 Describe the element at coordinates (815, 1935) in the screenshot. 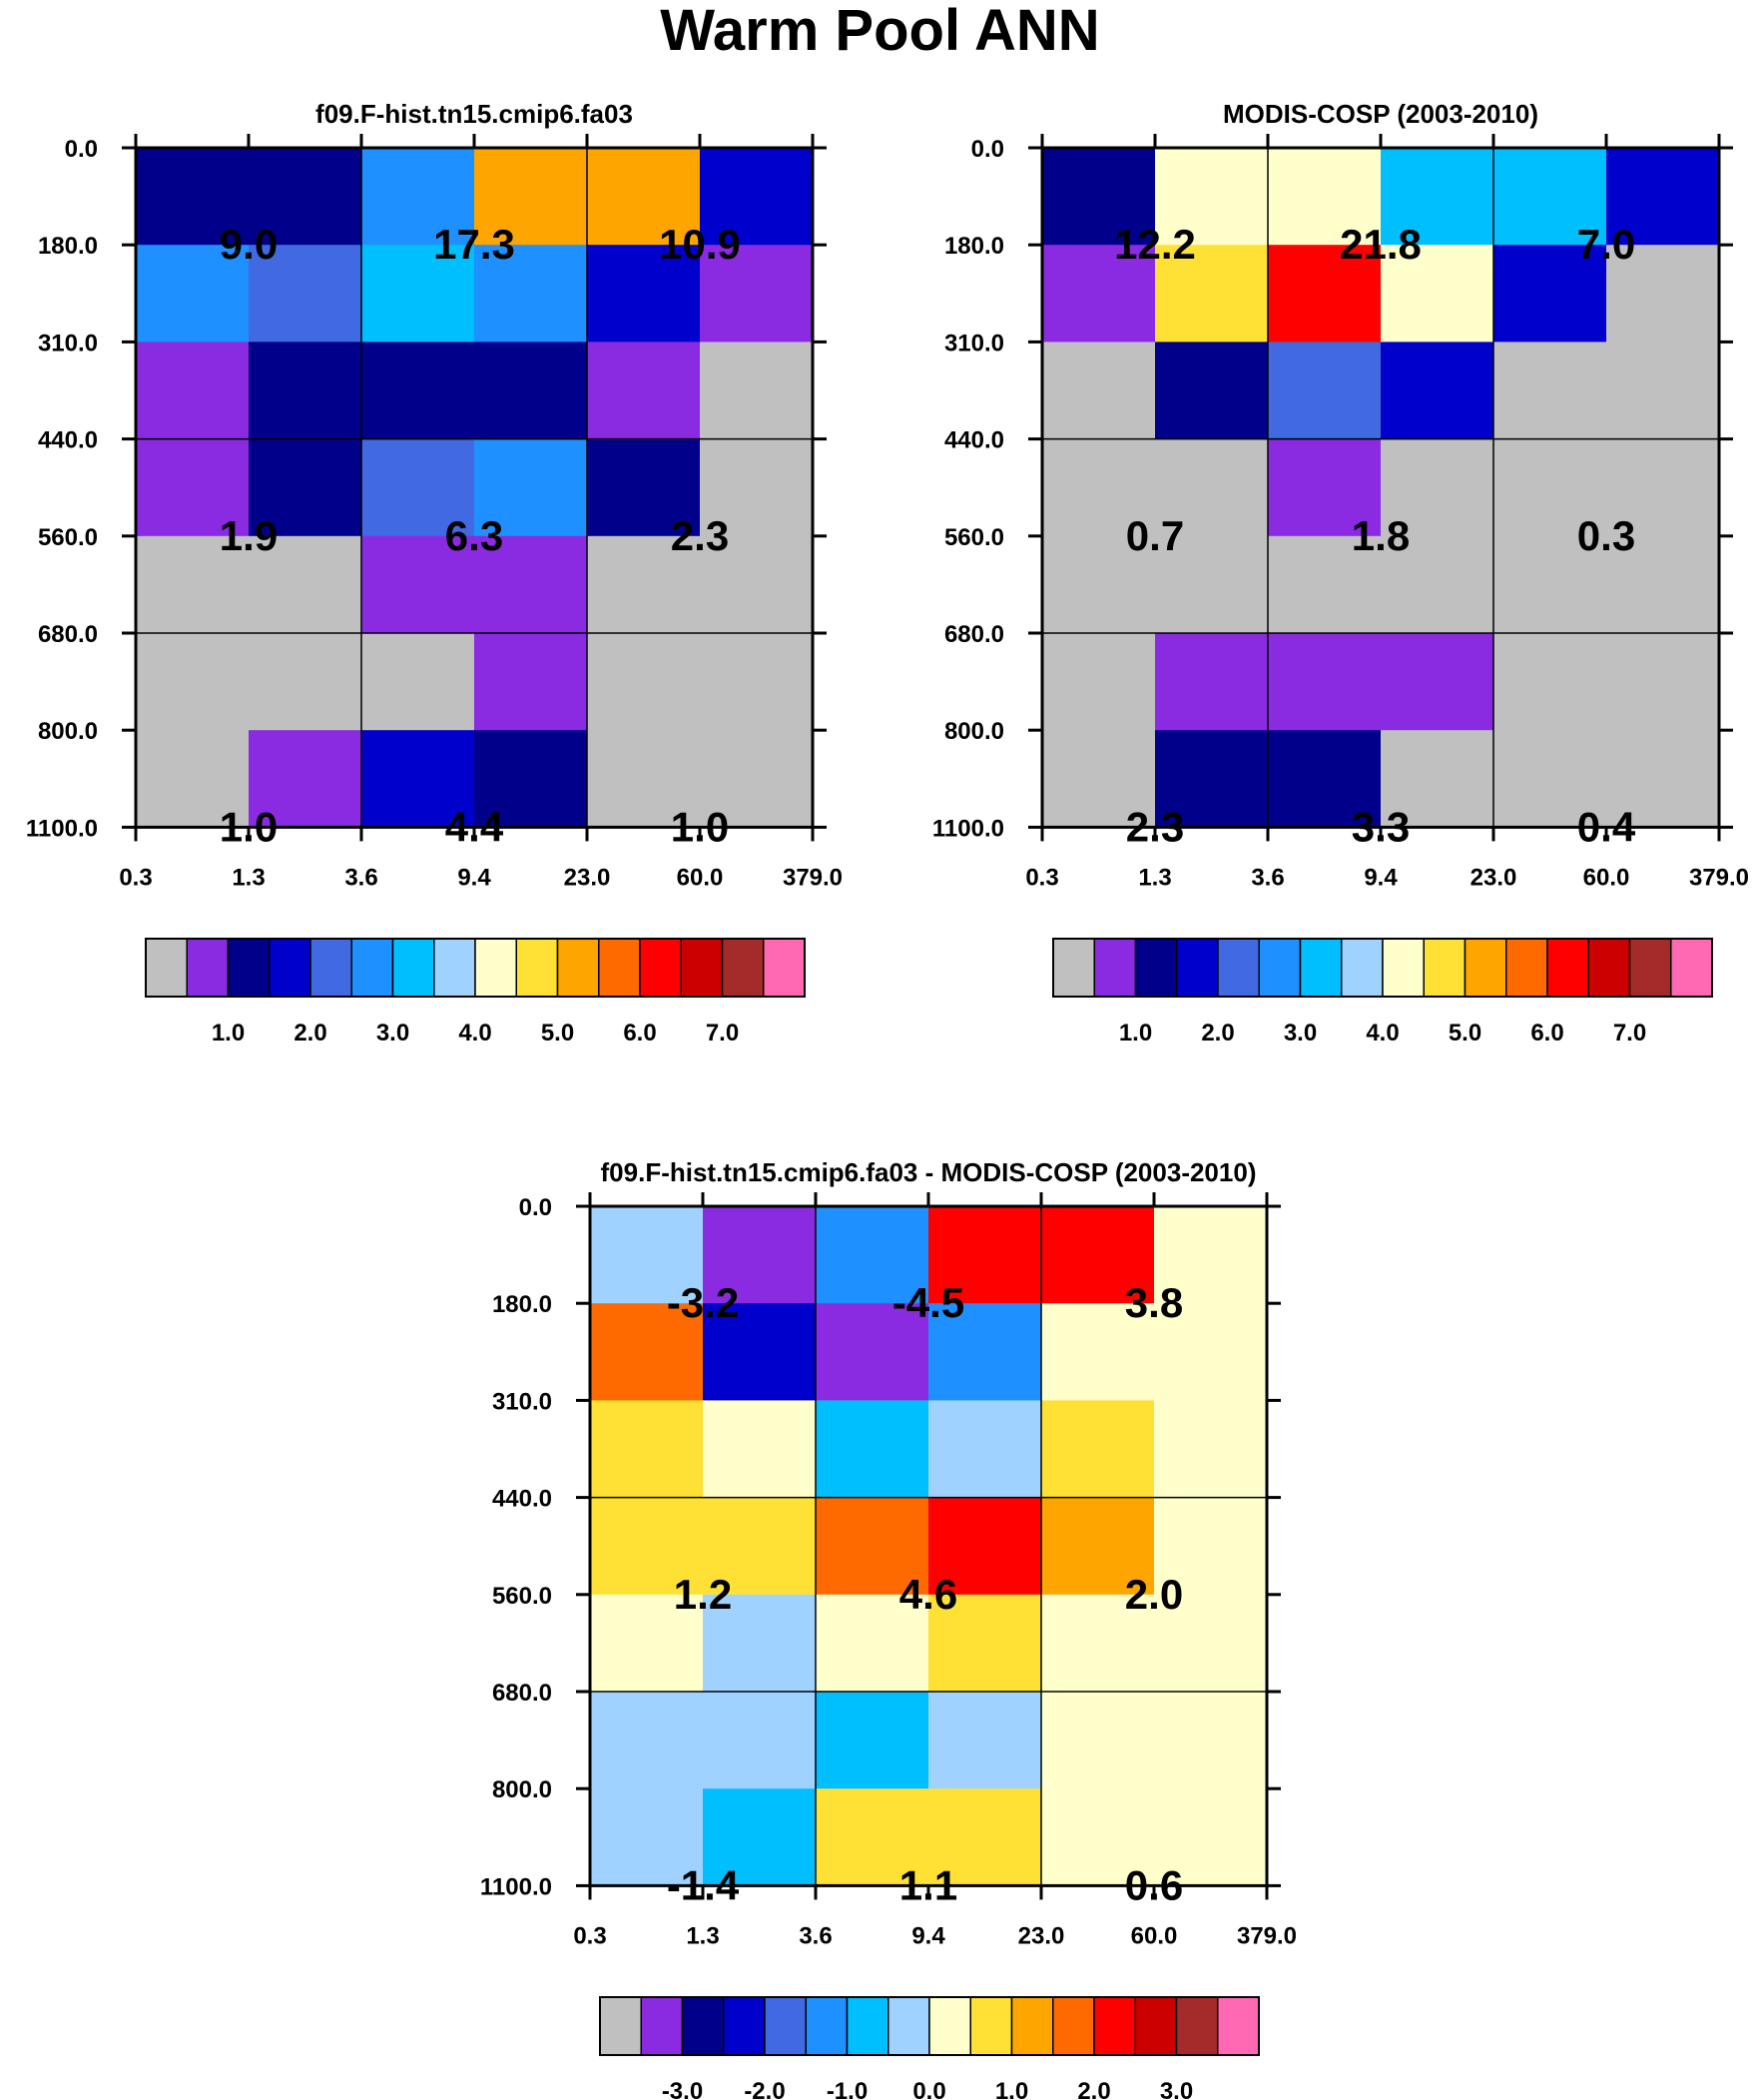

I see `x-tick-label: 3.6` at that location.